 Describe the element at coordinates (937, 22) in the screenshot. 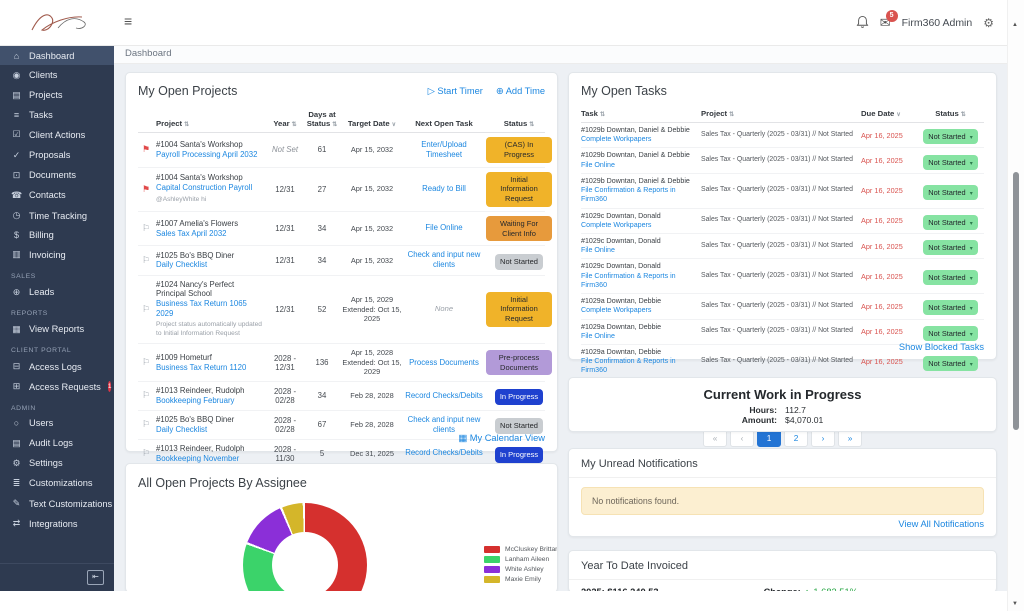

I see `account-menu: Firm360 Admin` at that location.